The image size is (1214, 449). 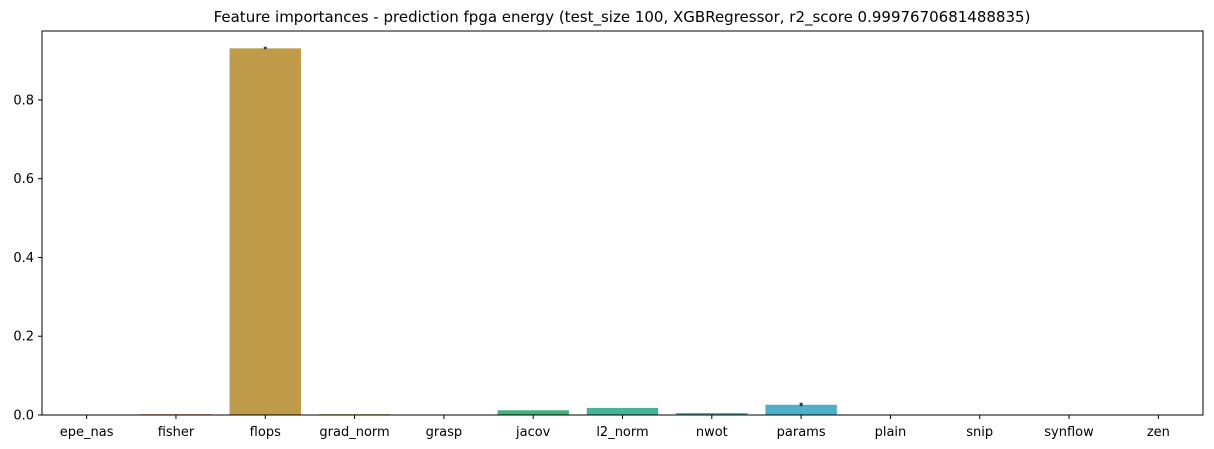 What do you see at coordinates (622, 432) in the screenshot?
I see `x-tick-label-l2_norm: l2_norm` at bounding box center [622, 432].